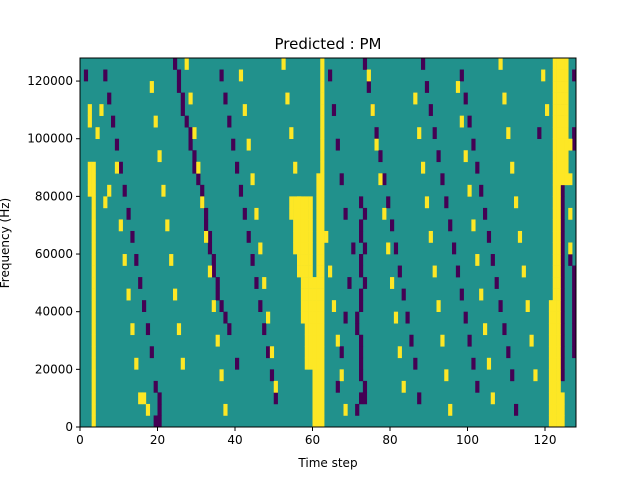 This screenshot has width=640, height=480. What do you see at coordinates (467, 440) in the screenshot?
I see `x-tick-label: 100` at bounding box center [467, 440].